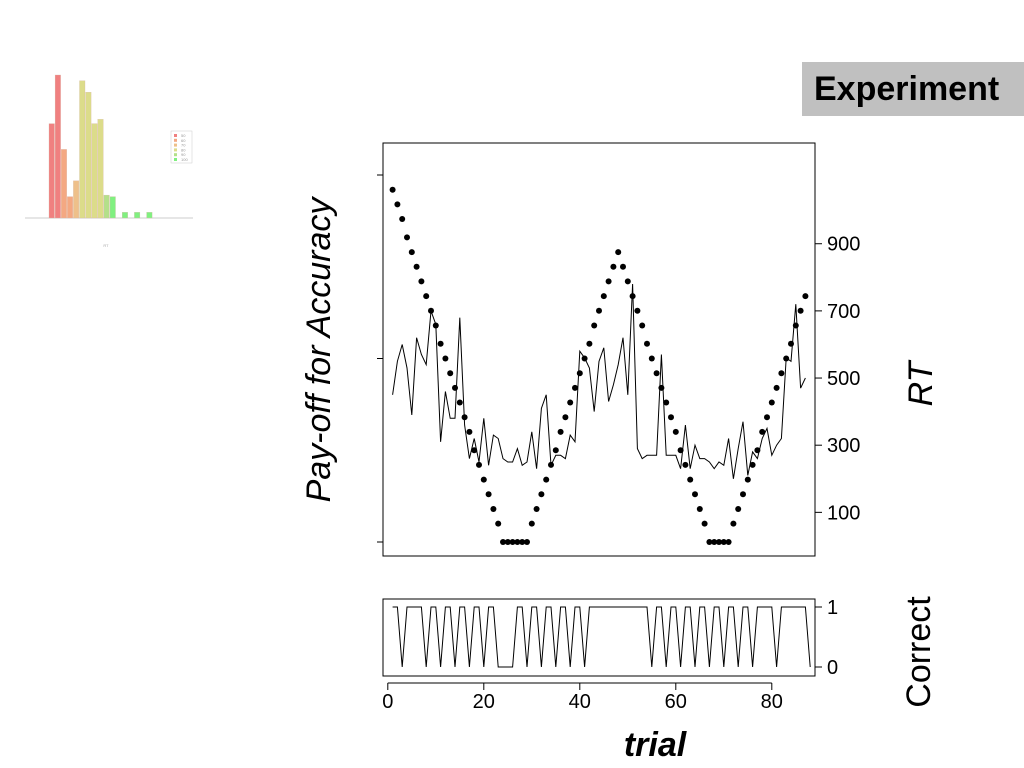 Image resolution: width=1024 pixels, height=768 pixels. Describe the element at coordinates (832, 608) in the screenshot. I see `correct-tick-label: 1` at that location.